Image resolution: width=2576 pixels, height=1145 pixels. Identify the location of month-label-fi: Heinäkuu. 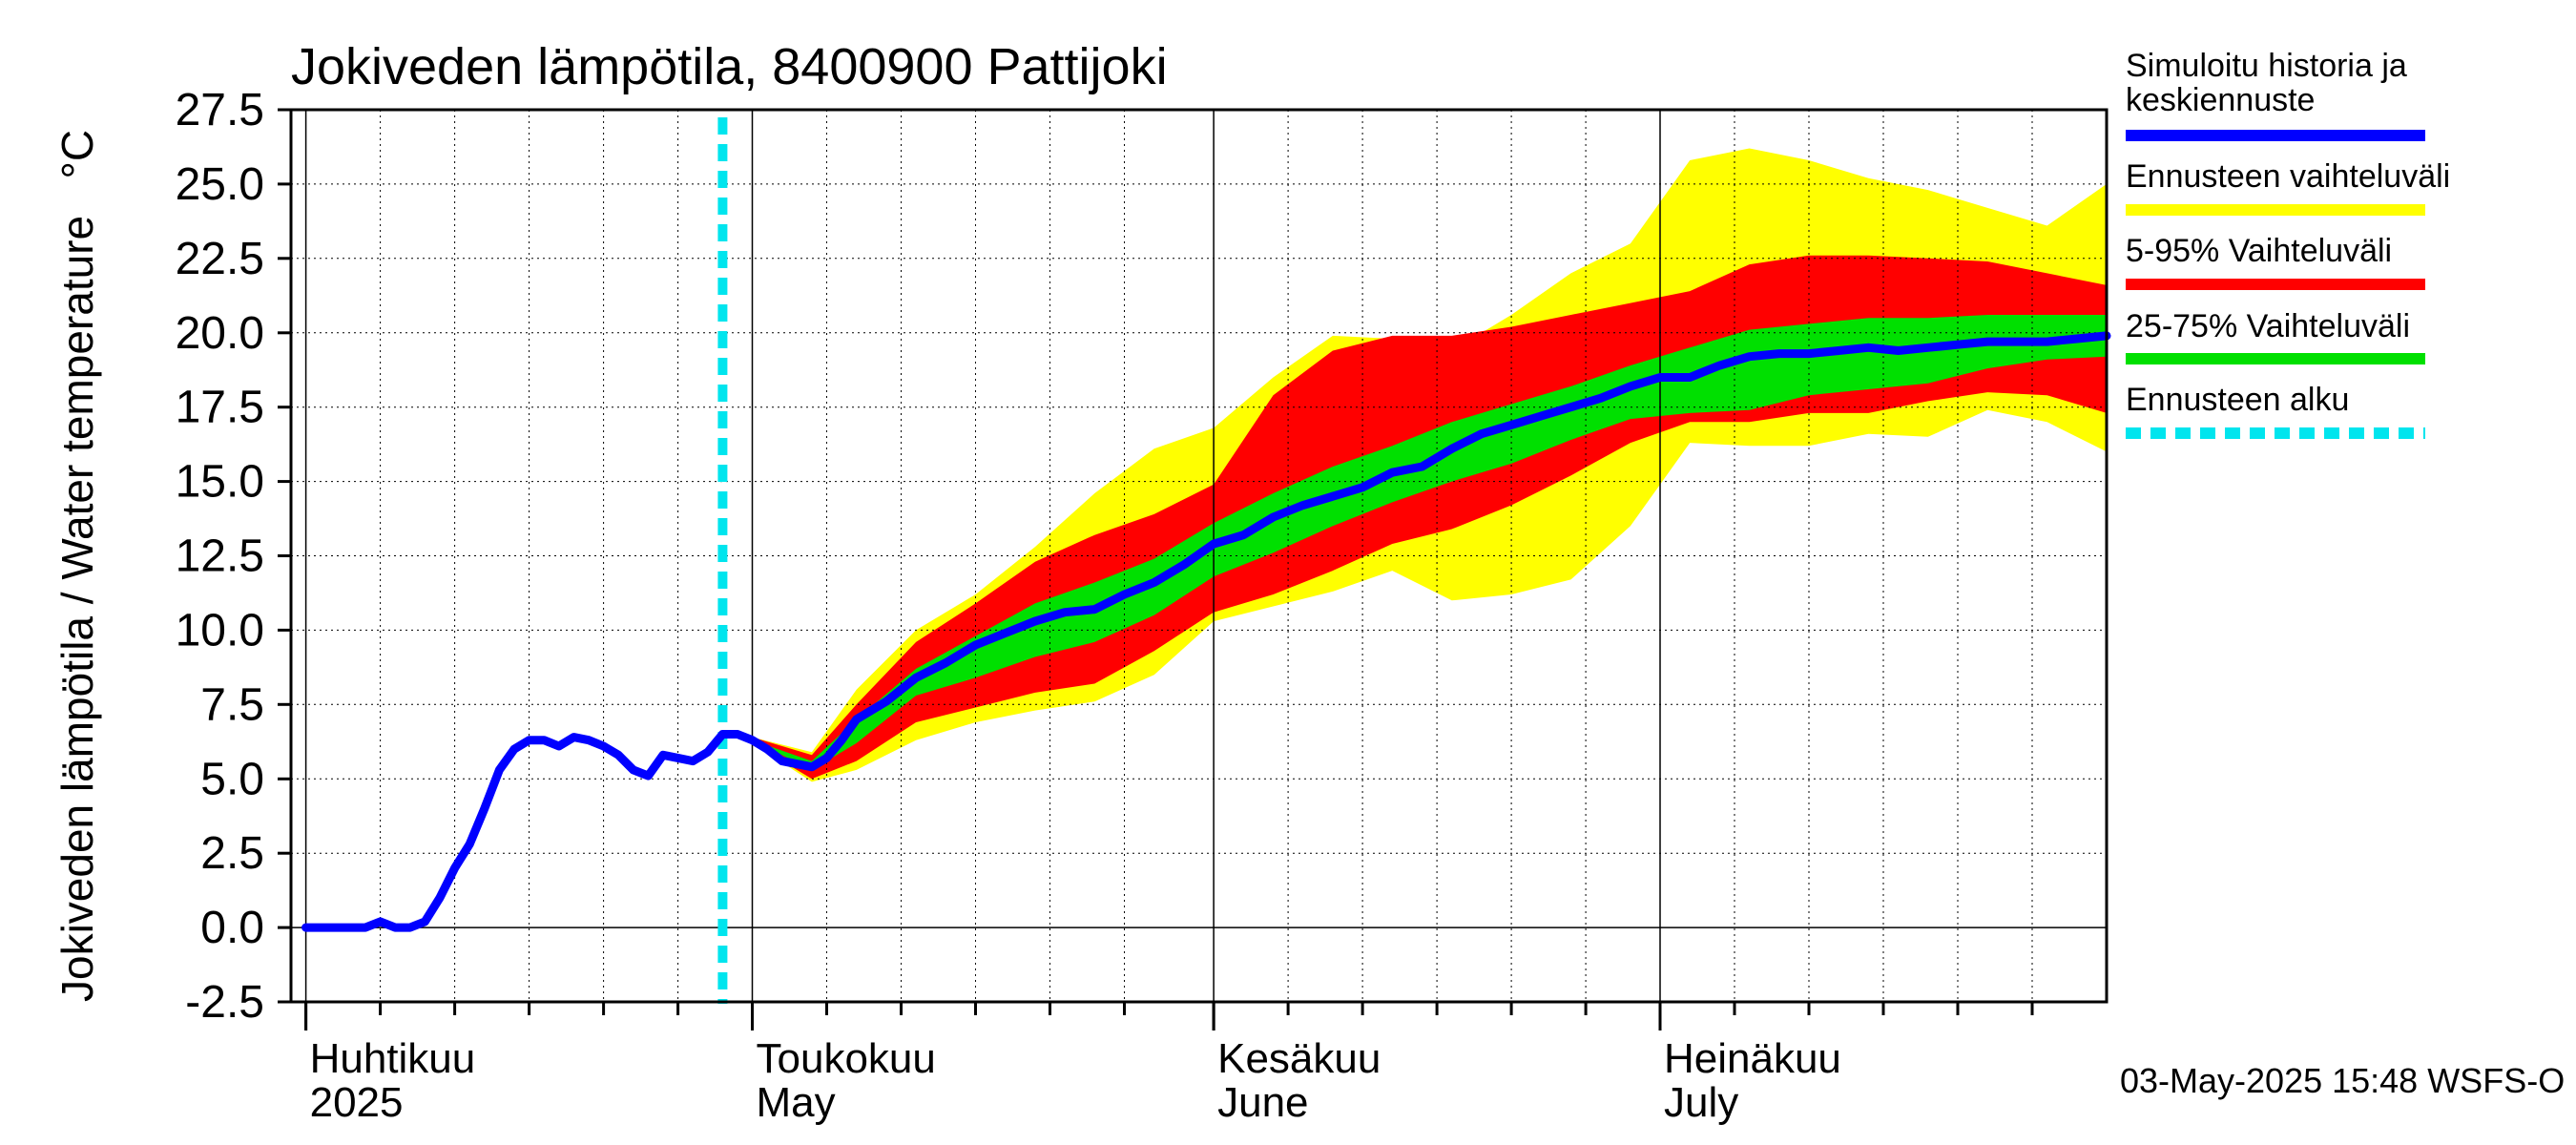
(1752, 1058).